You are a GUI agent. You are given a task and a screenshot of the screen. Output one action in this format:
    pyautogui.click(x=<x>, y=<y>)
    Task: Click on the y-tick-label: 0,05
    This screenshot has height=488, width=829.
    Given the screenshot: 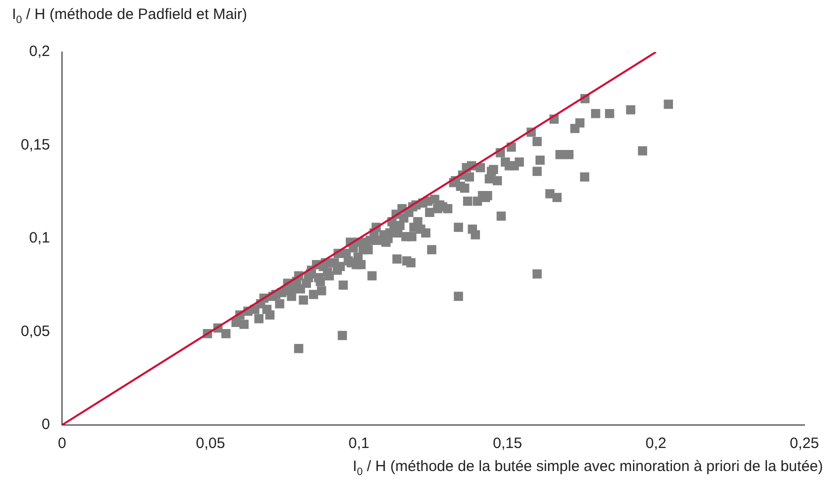 What is the action you would take?
    pyautogui.click(x=35, y=331)
    